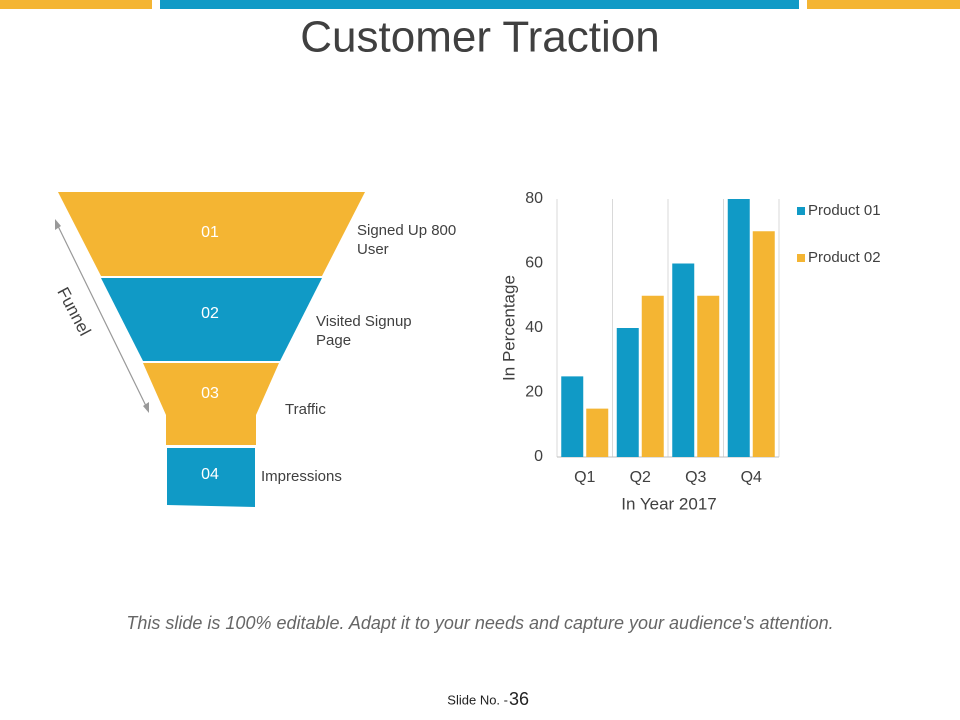 The width and height of the screenshot is (960, 720). What do you see at coordinates (210, 313) in the screenshot?
I see `stage-number: 02` at bounding box center [210, 313].